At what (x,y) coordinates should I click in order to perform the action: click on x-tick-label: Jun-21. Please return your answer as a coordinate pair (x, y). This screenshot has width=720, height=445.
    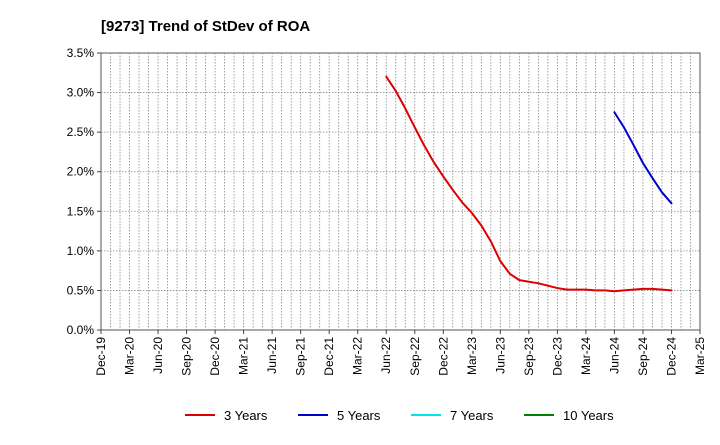
    Looking at the image, I should click on (272, 355).